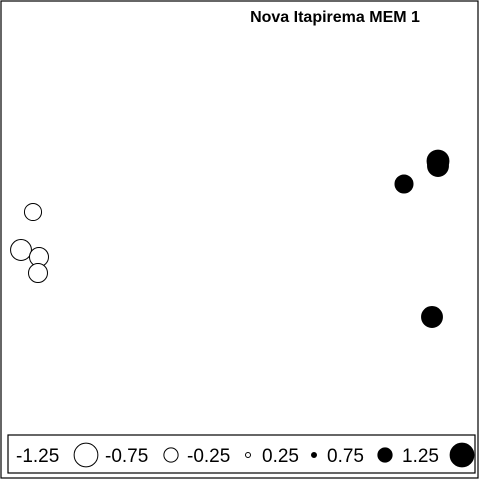  What do you see at coordinates (280, 456) in the screenshot?
I see `legend-label: 0.25` at bounding box center [280, 456].